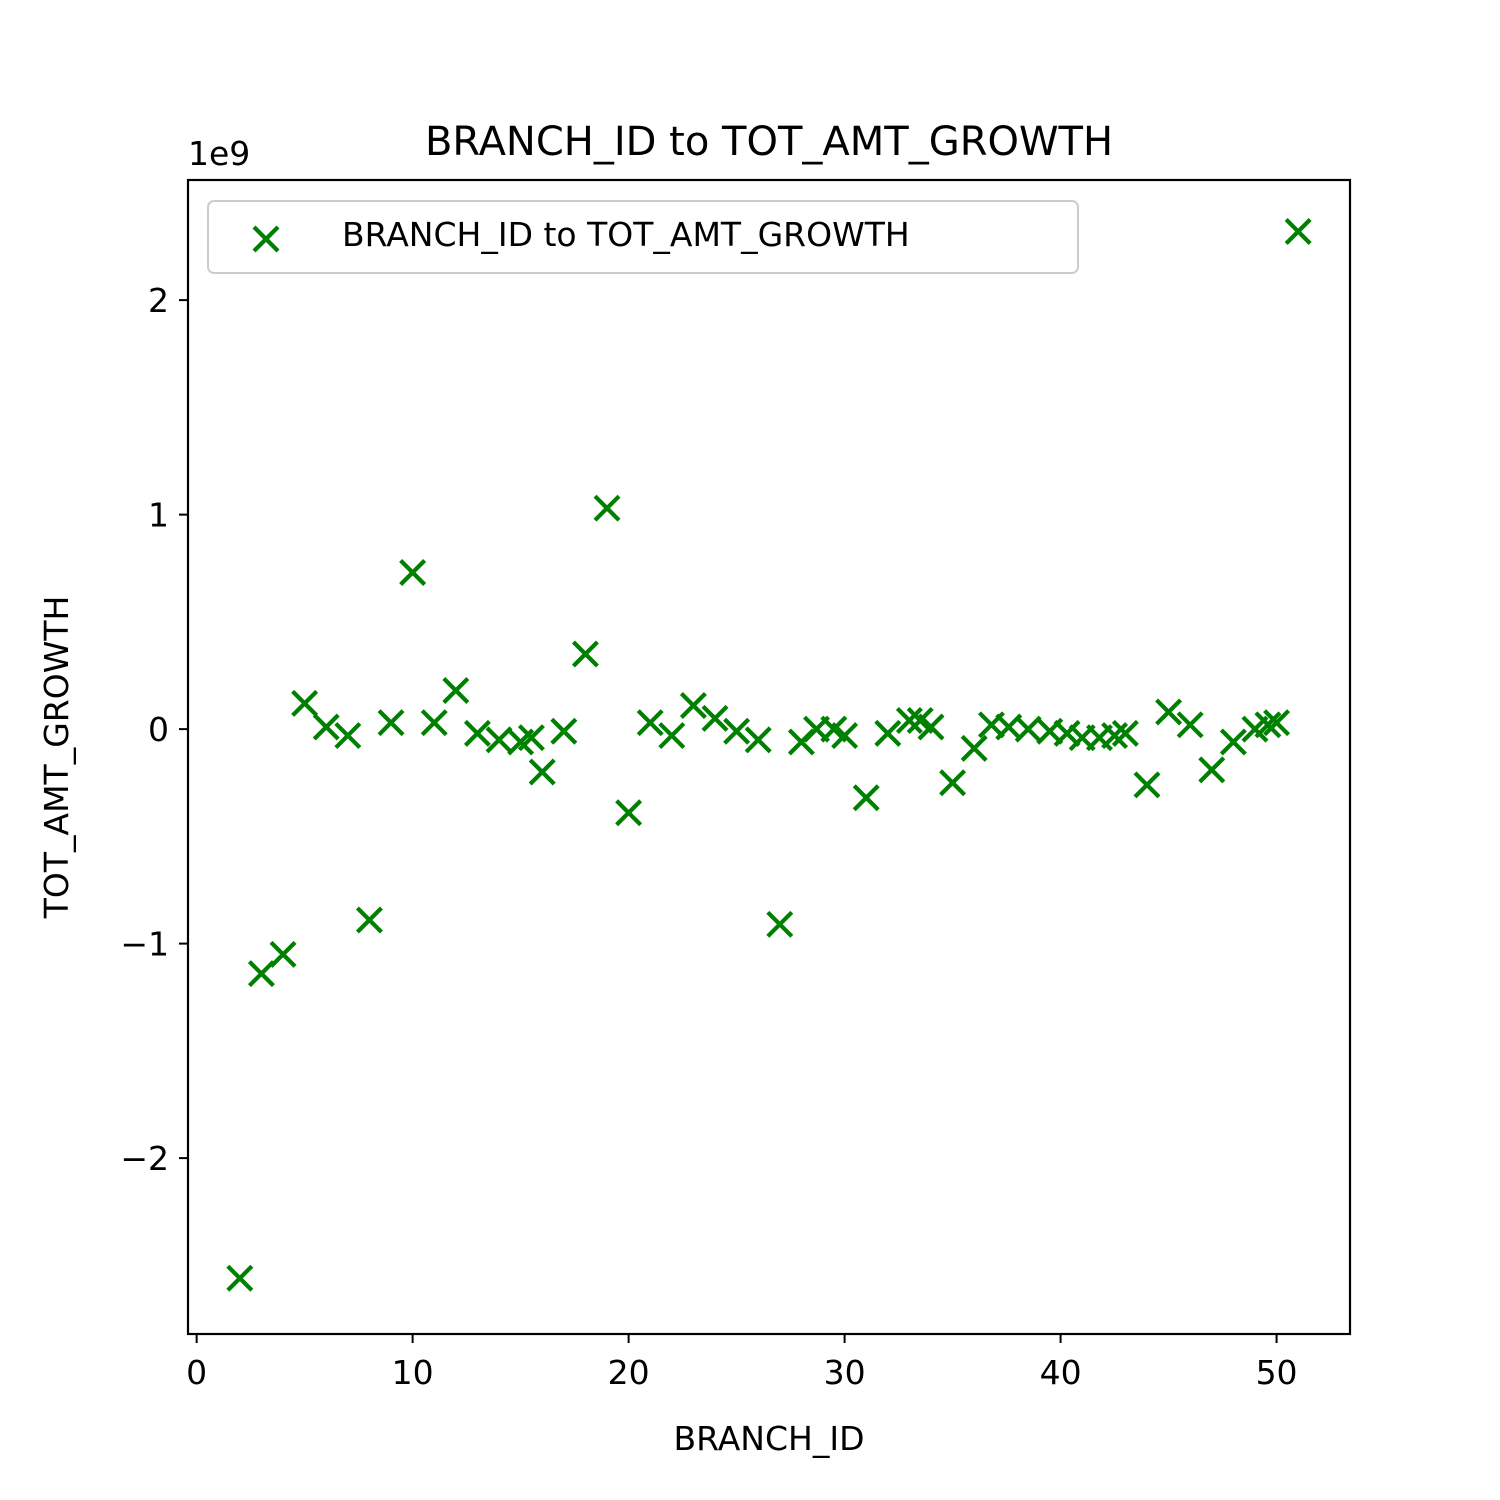 The width and height of the screenshot is (1500, 1500). What do you see at coordinates (144, 944) in the screenshot?
I see `y-tick-label: −1` at bounding box center [144, 944].